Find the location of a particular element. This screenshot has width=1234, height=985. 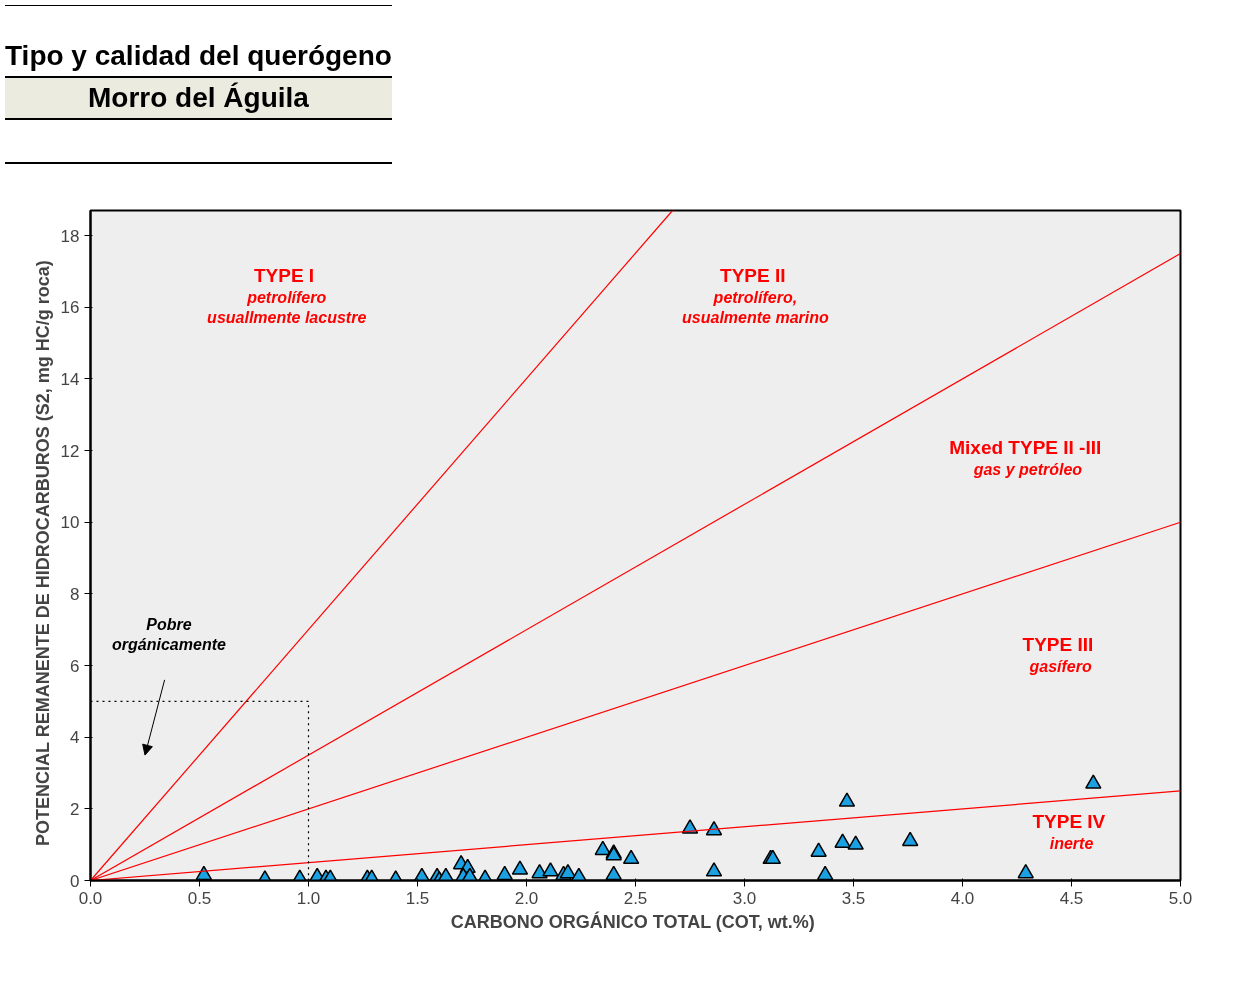

x-tick-label: 0.0 is located at coordinates (90, 898).